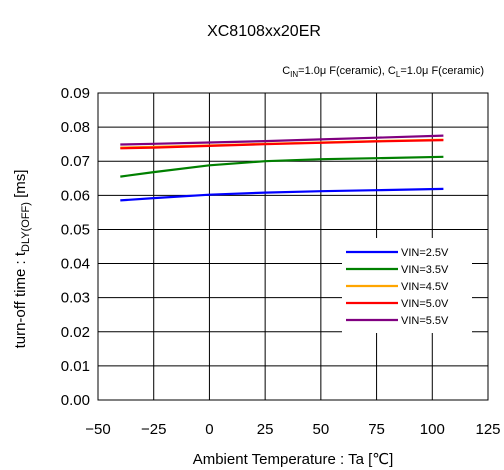  Describe the element at coordinates (425, 253) in the screenshot. I see `legend-label: VIN=2.5V` at that location.